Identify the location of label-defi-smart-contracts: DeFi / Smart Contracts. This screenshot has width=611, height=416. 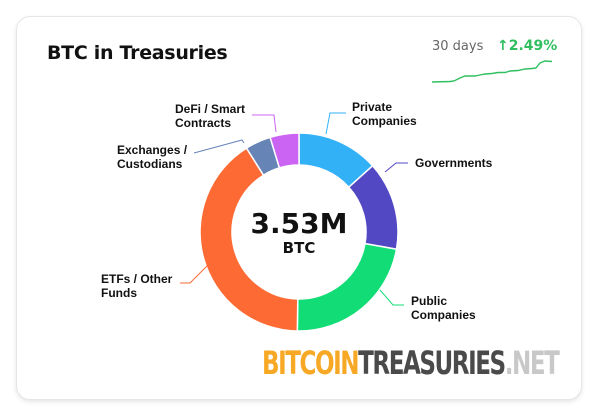
(210, 116).